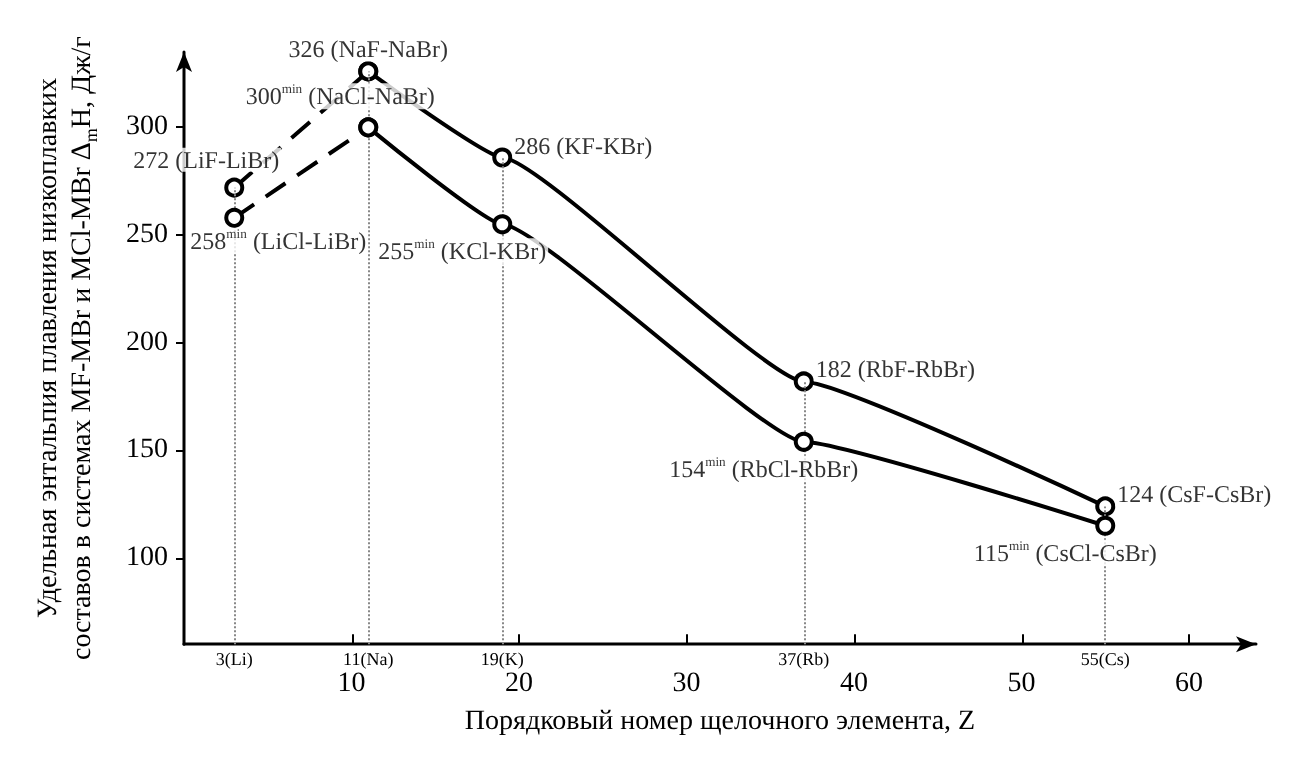 The width and height of the screenshot is (1292, 762). I want to click on y-tick-label: 200, so click(147, 342).